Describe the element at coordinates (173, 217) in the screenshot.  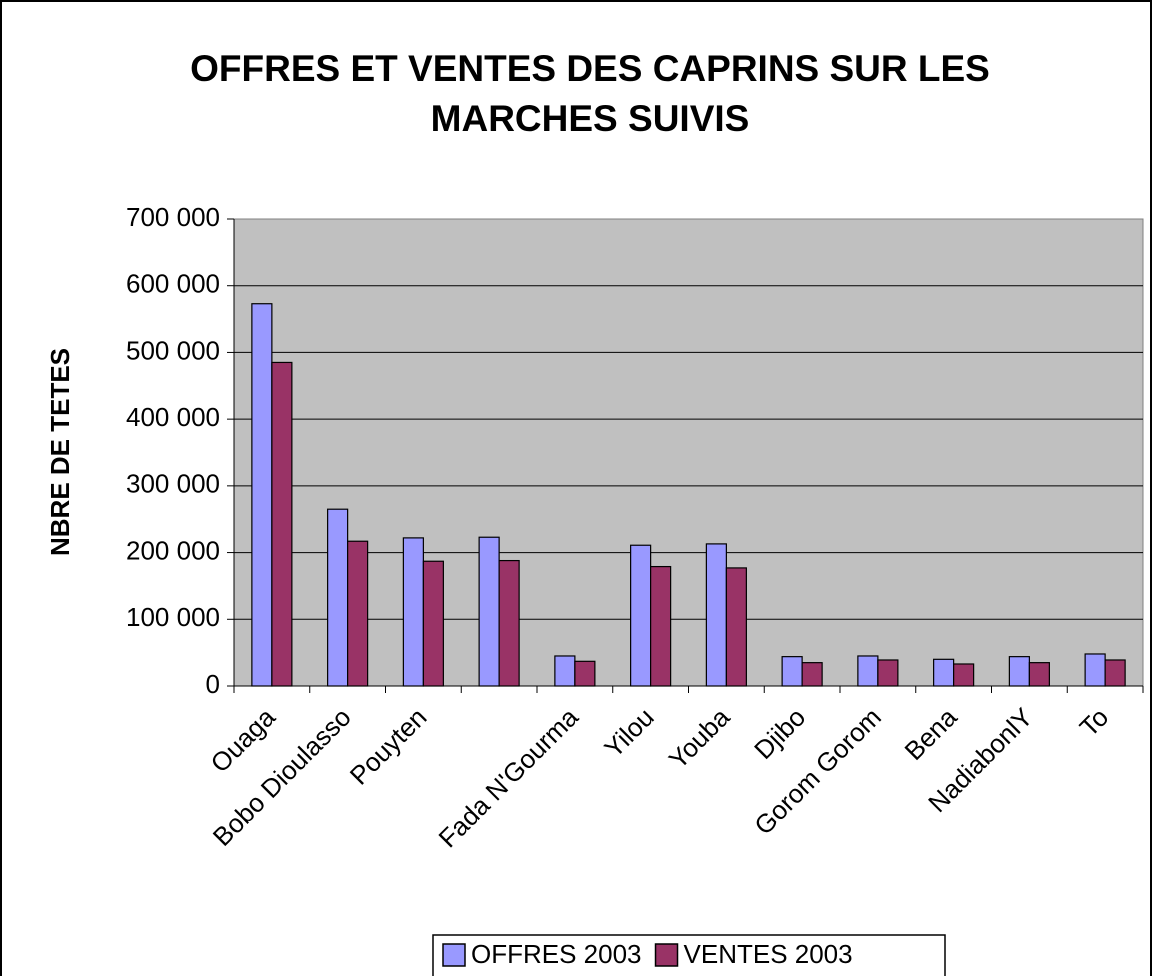
I see `y-tick-label: 700 000` at that location.